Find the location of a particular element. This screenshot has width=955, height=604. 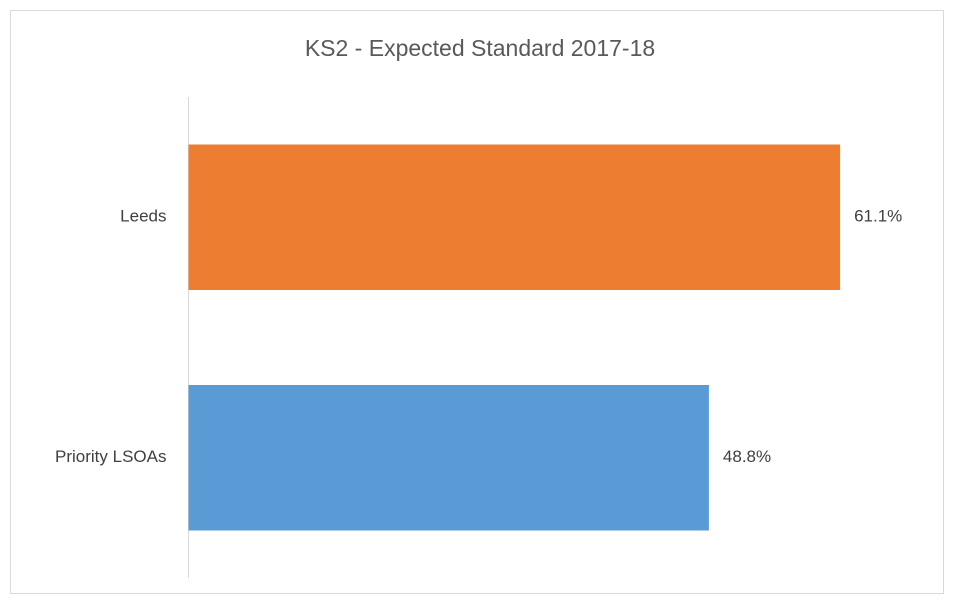

data-label: 61.1% is located at coordinates (878, 216).